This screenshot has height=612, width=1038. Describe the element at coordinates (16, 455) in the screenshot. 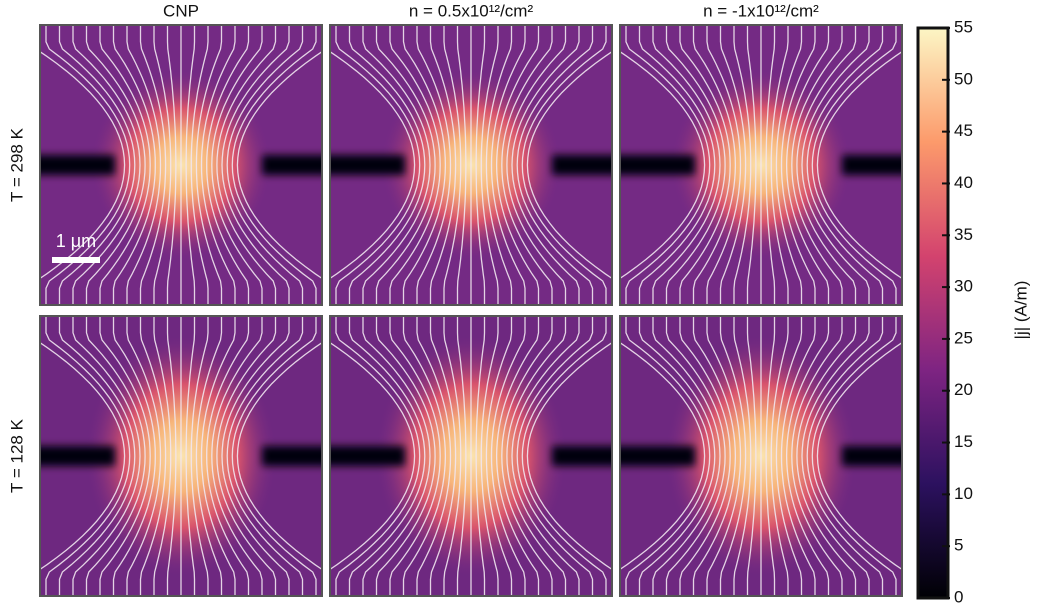

I see `row-label: T = 128 K` at that location.